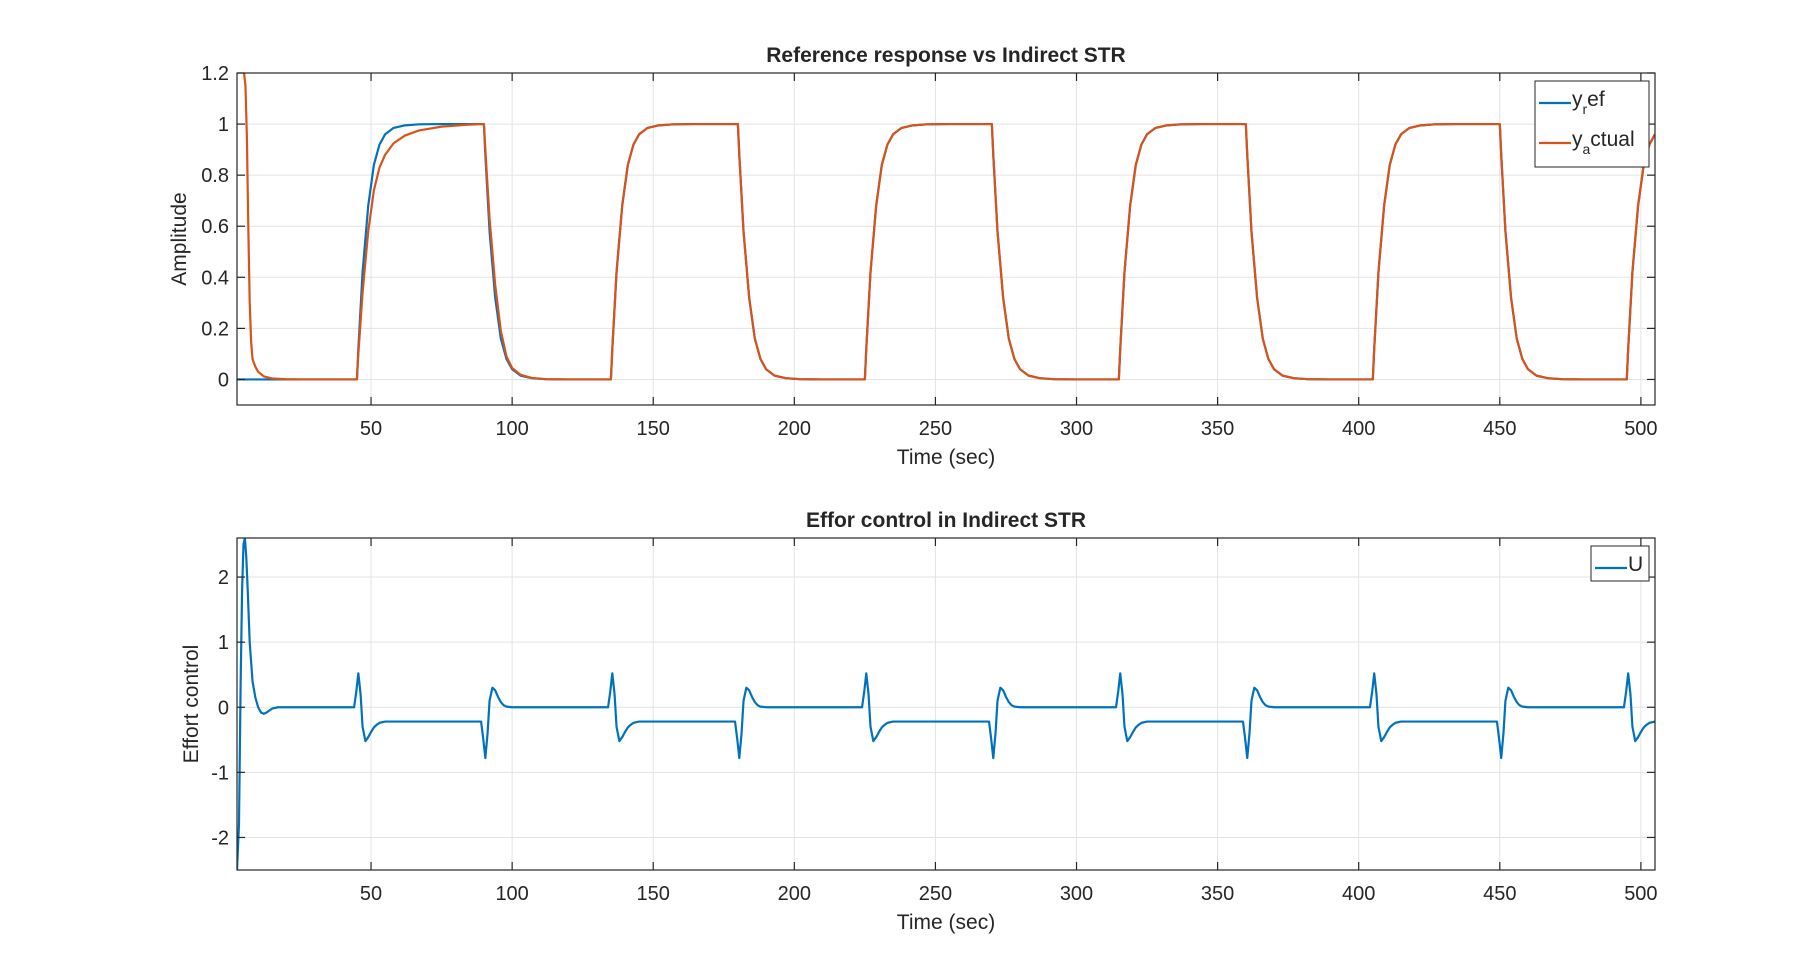  What do you see at coordinates (179, 238) in the screenshot?
I see `y-axis-label: Amplitude` at bounding box center [179, 238].